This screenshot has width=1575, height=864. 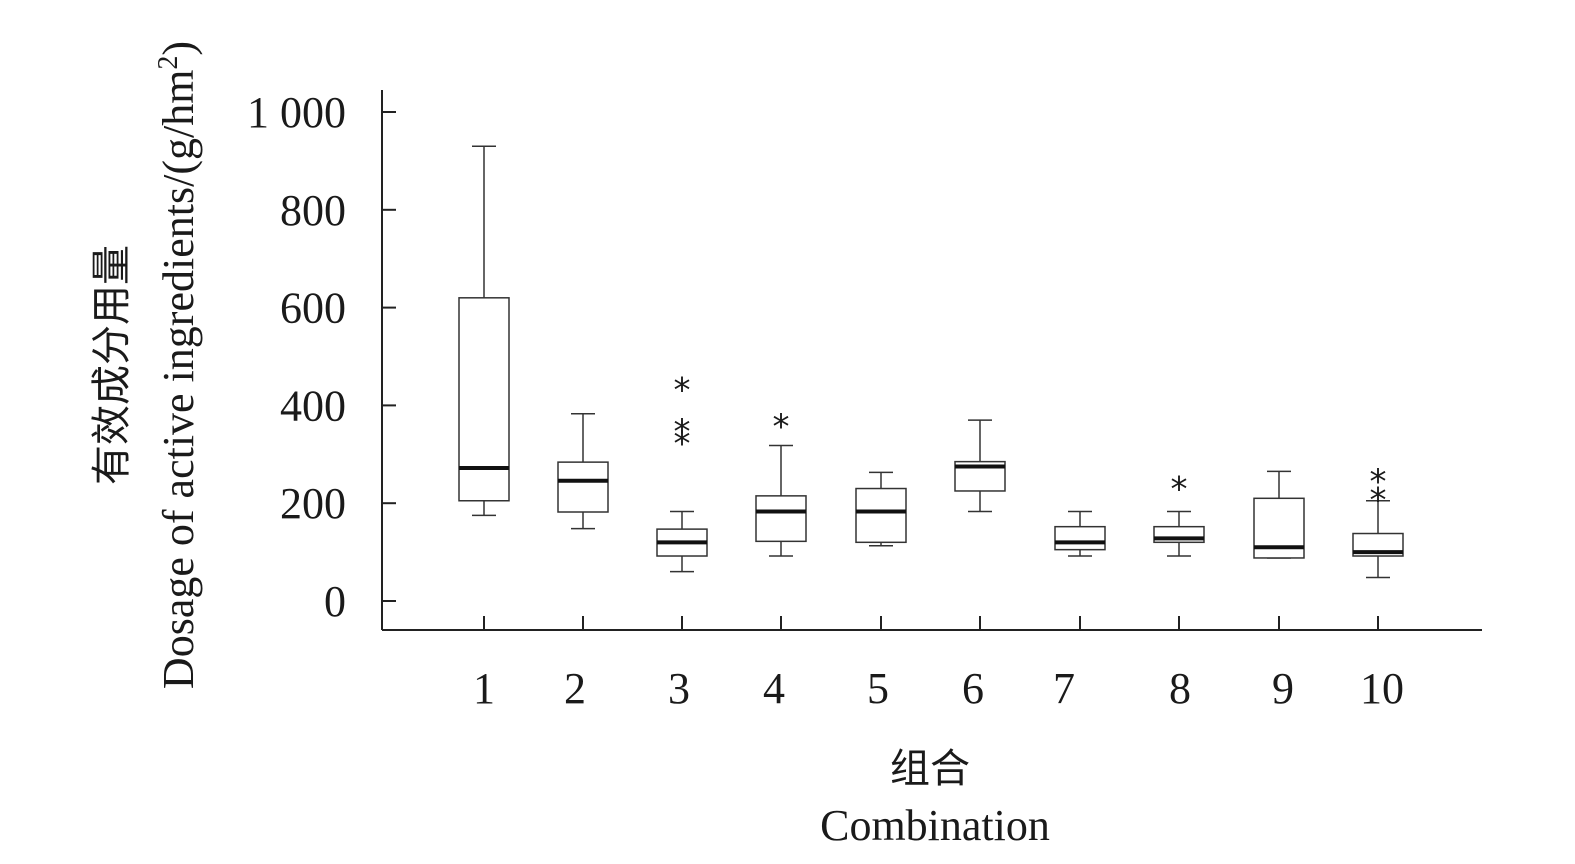 What do you see at coordinates (1283, 688) in the screenshot?
I see `x-tick-label: 9` at bounding box center [1283, 688].